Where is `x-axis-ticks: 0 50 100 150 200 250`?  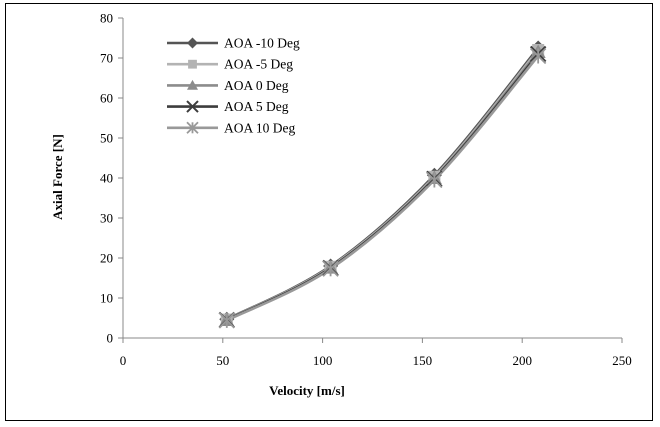 x-axis-ticks: 0 50 100 150 200 250 is located at coordinates (376, 353).